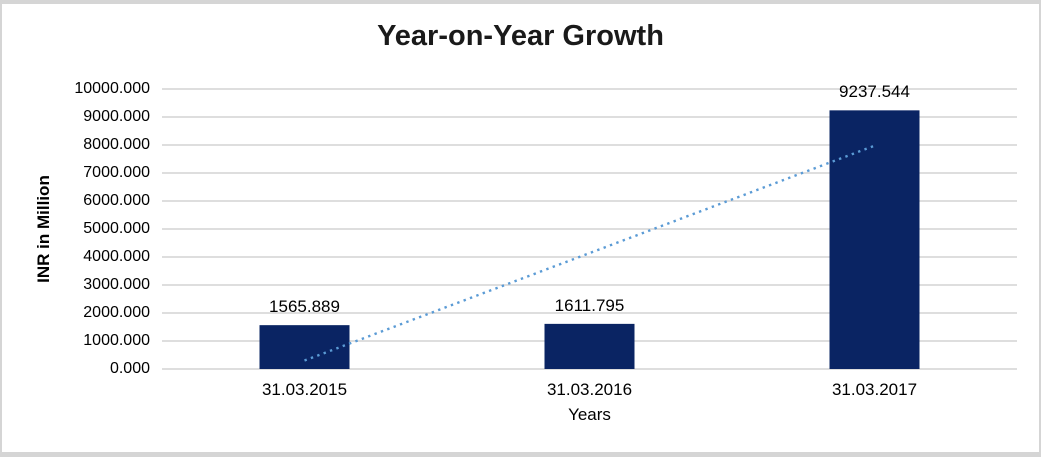 Image resolution: width=1041 pixels, height=457 pixels. Describe the element at coordinates (116, 284) in the screenshot. I see `y-tick-label: 3000.000` at that location.